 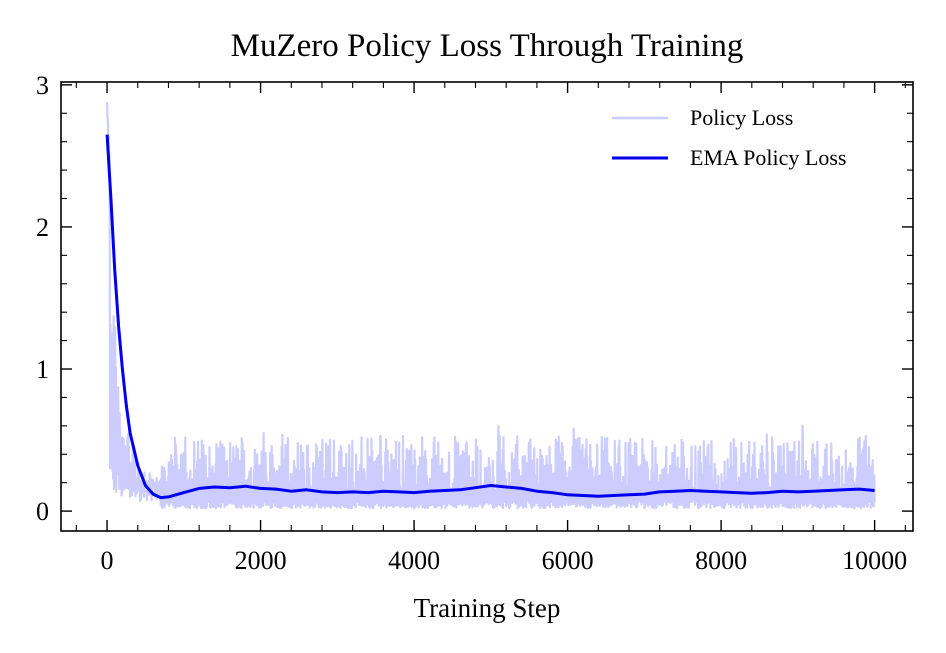 What do you see at coordinates (487, 46) in the screenshot?
I see `chart-title: MuZero Policy Loss Through Training` at bounding box center [487, 46].